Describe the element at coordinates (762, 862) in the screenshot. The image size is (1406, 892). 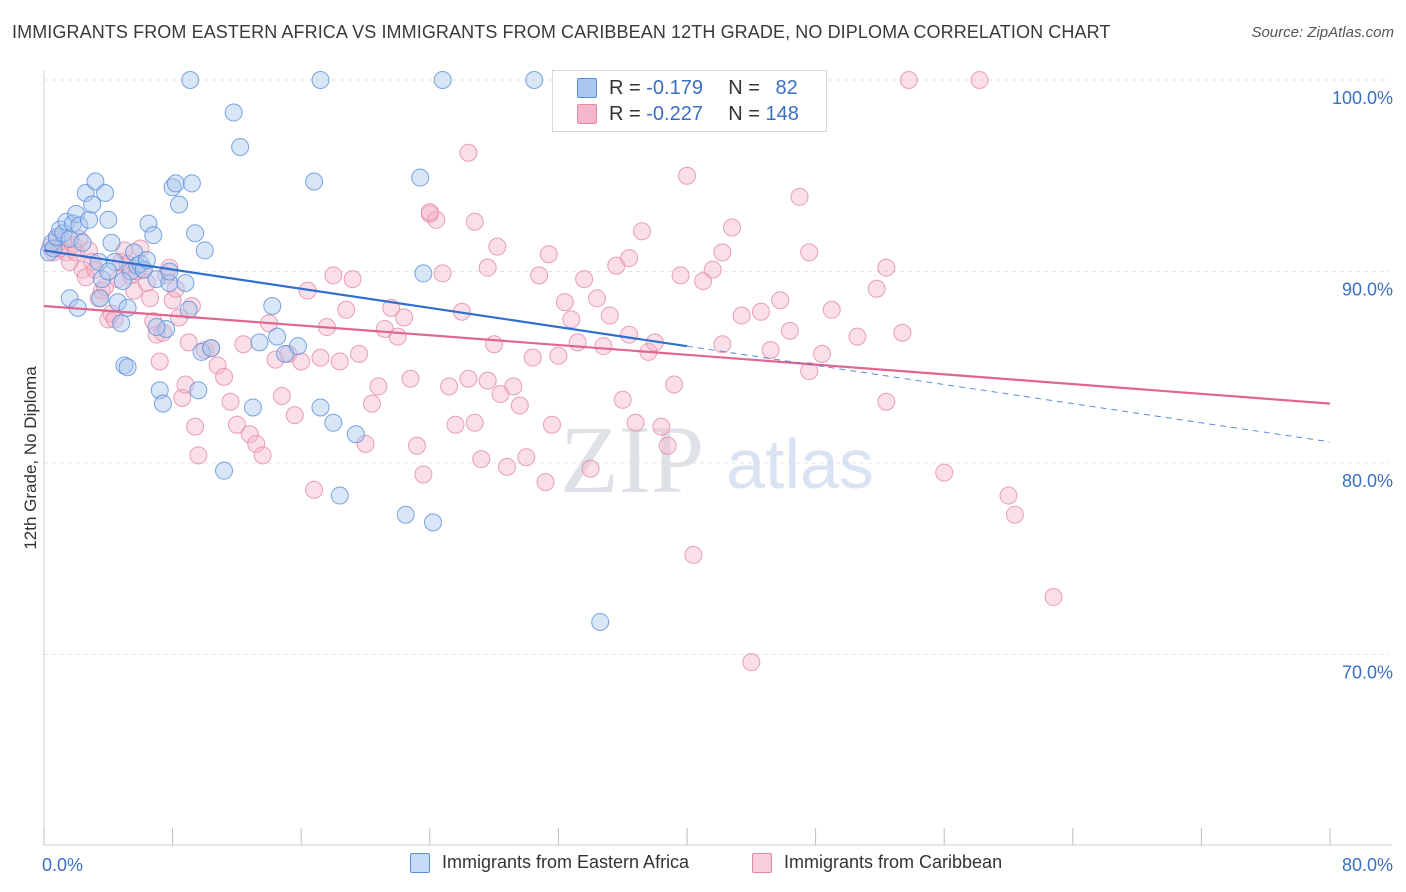
I see `series-swatch-pink` at that location.